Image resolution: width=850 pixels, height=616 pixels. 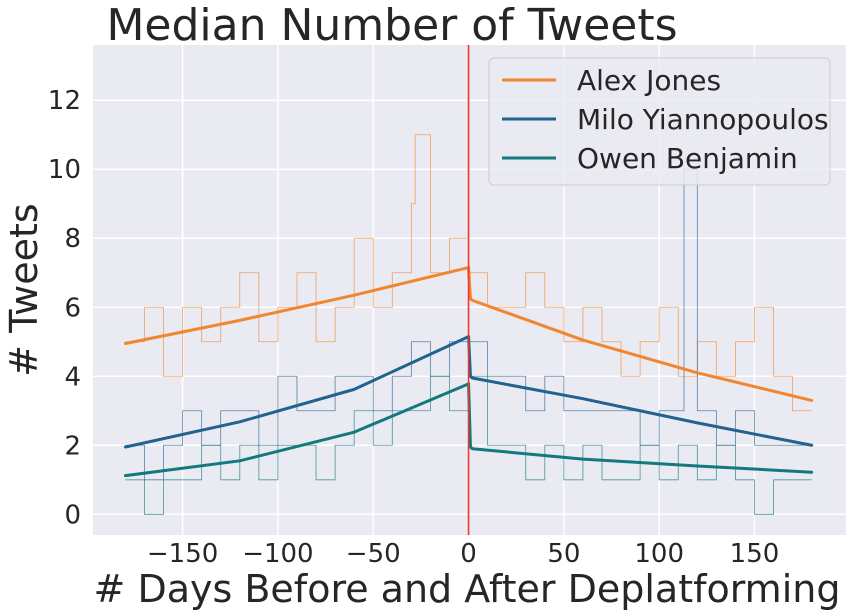 I want to click on legend-label-owen-benjamin: Owen Benjamin, so click(x=687, y=158).